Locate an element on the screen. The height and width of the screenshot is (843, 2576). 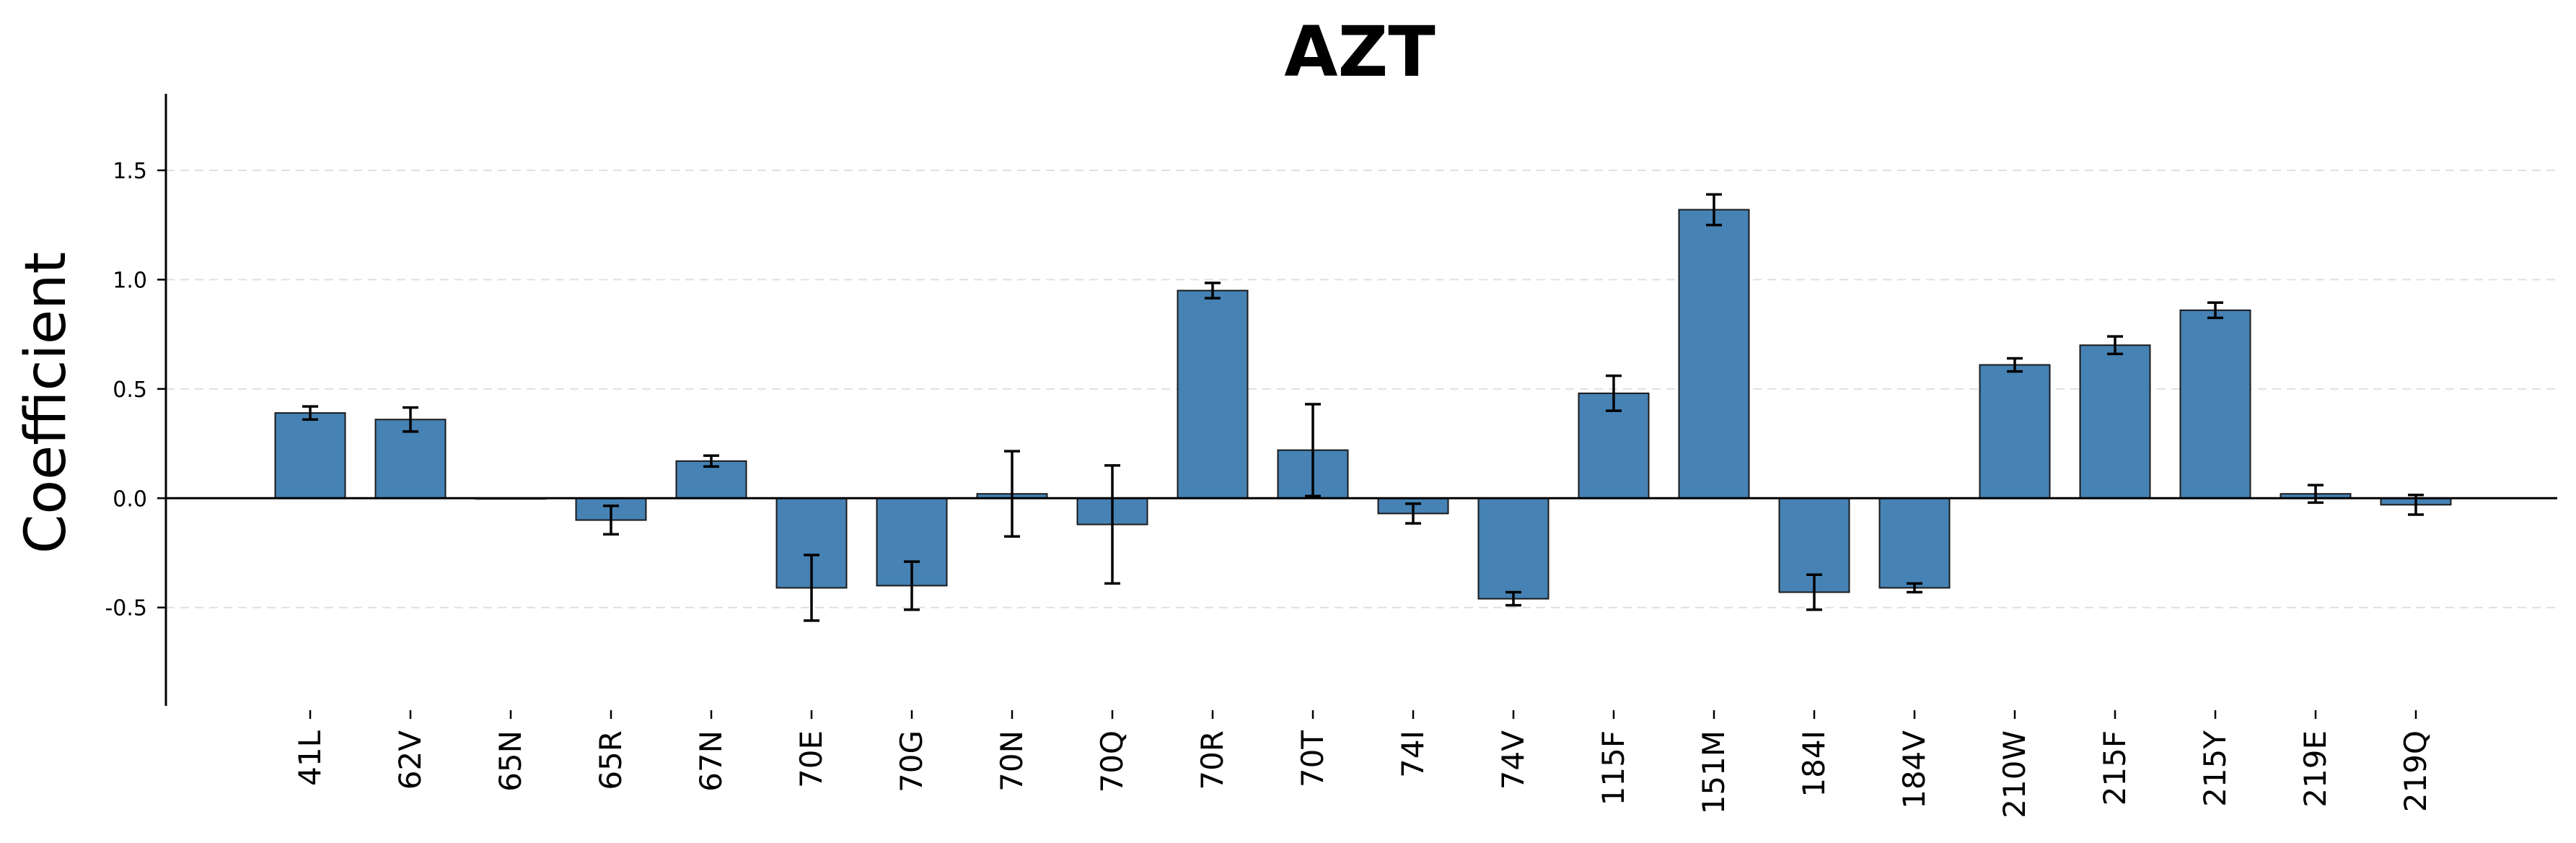
x-tick-label: 70N is located at coordinates (1011, 761).